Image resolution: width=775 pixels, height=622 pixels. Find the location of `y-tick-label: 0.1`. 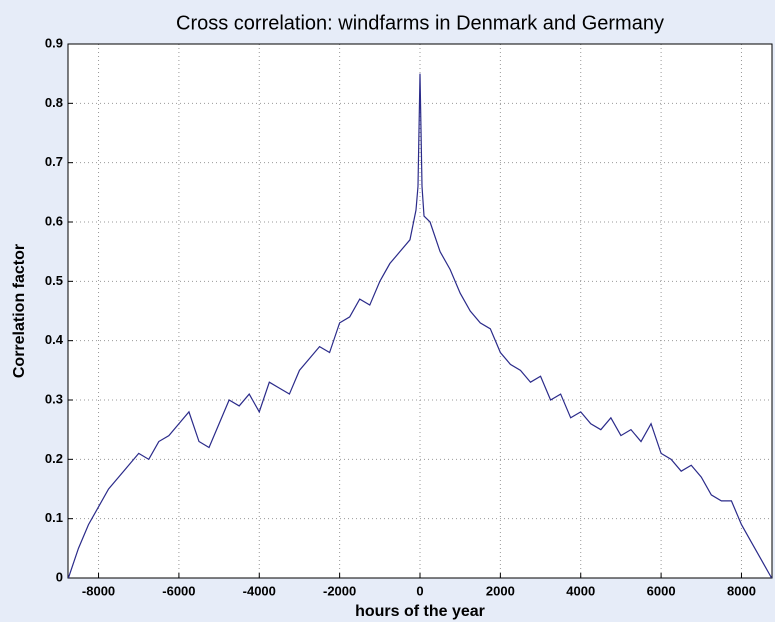

y-tick-label: 0.1 is located at coordinates (54, 517).